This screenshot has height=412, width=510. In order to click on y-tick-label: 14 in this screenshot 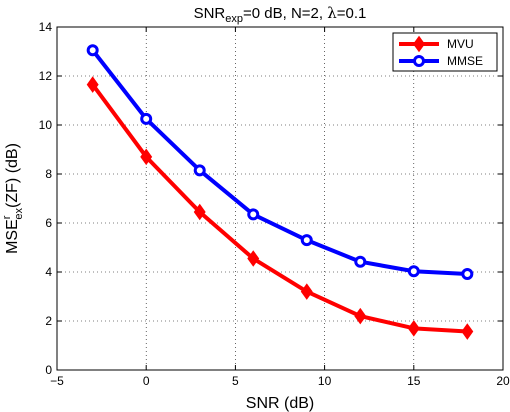, I will do `click(46, 27)`.